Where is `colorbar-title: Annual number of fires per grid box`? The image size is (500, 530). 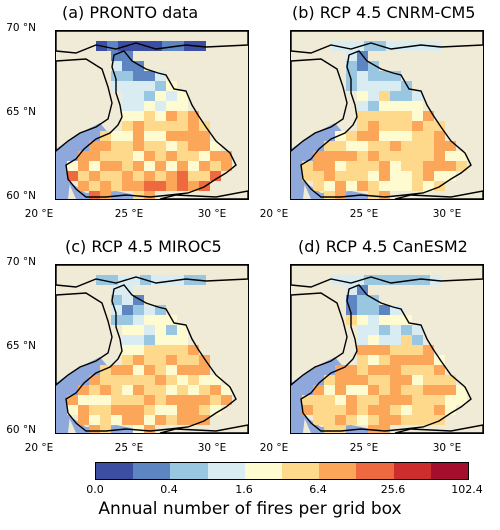
colorbar-title: Annual number of fires per grid box is located at coordinates (250, 509).